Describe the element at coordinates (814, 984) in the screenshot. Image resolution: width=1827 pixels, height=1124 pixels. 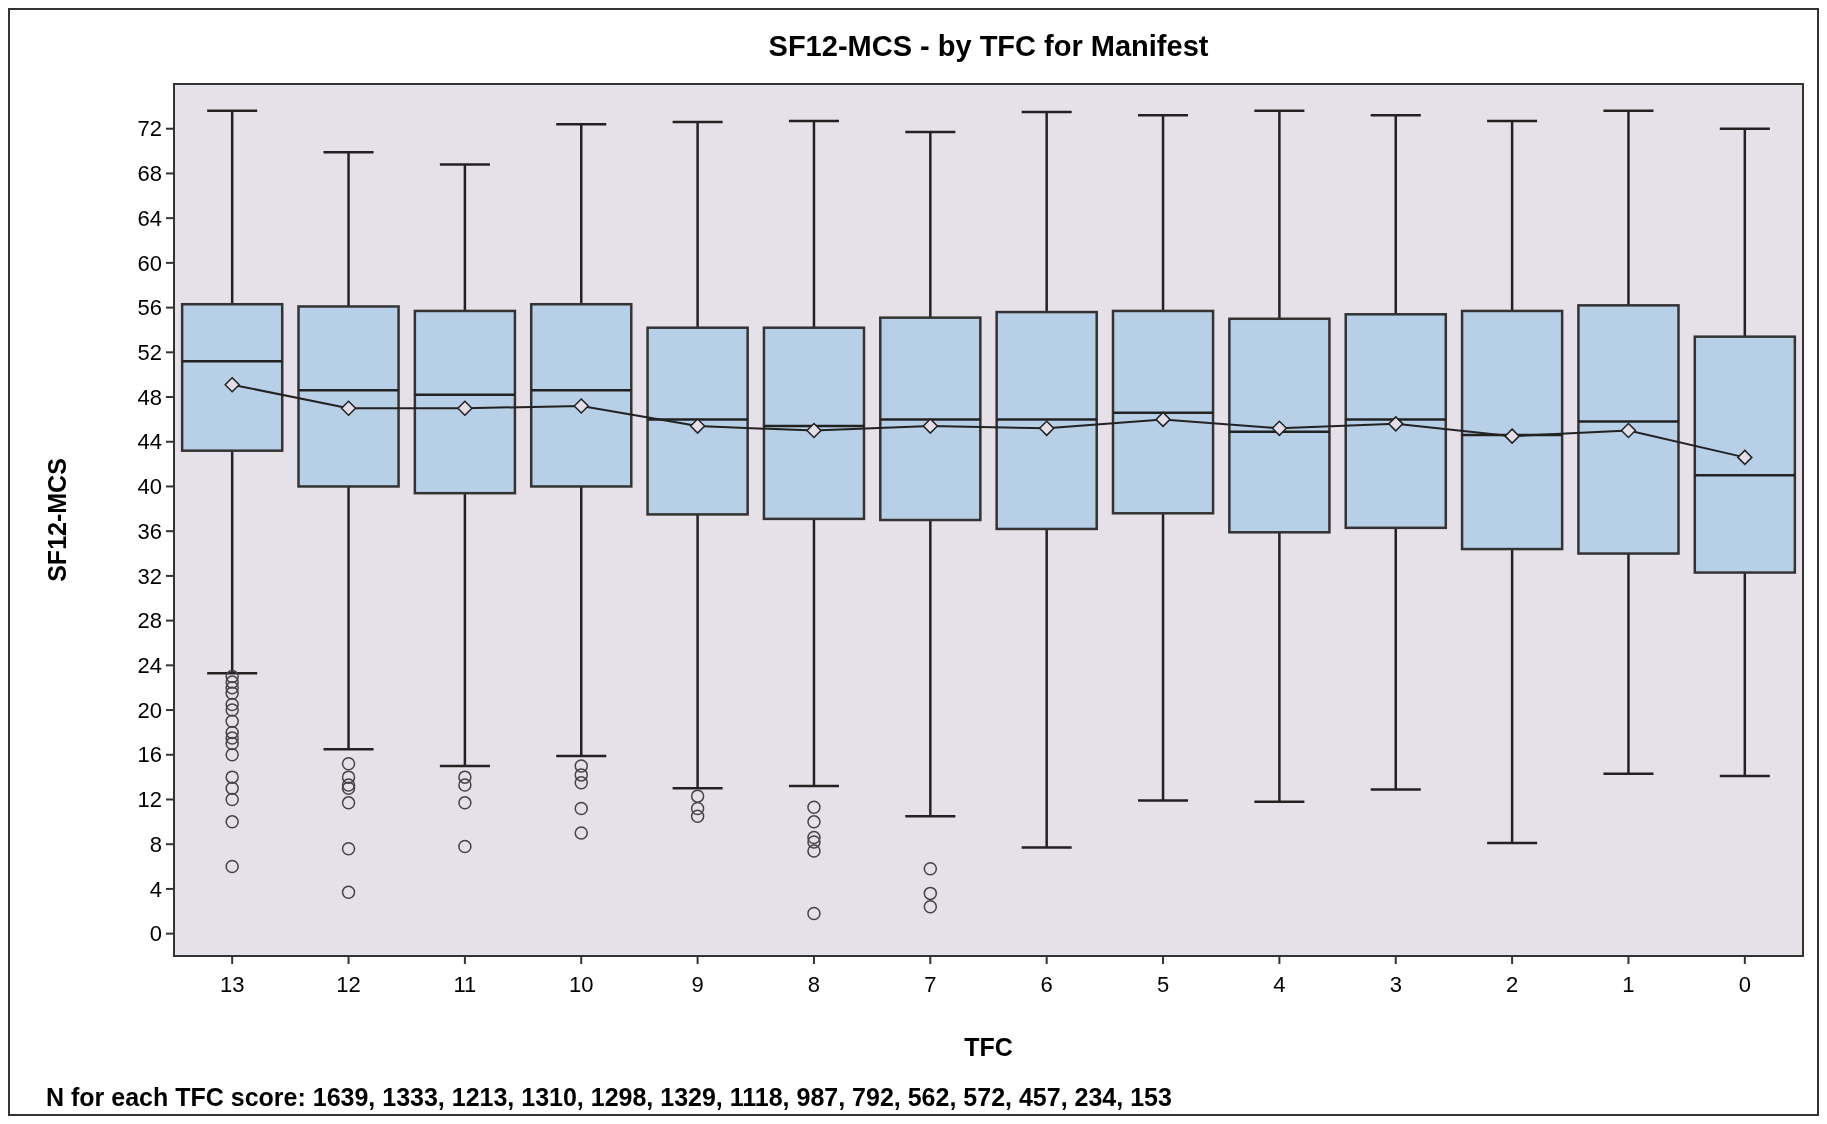
I see `x-tick-label: 8` at that location.